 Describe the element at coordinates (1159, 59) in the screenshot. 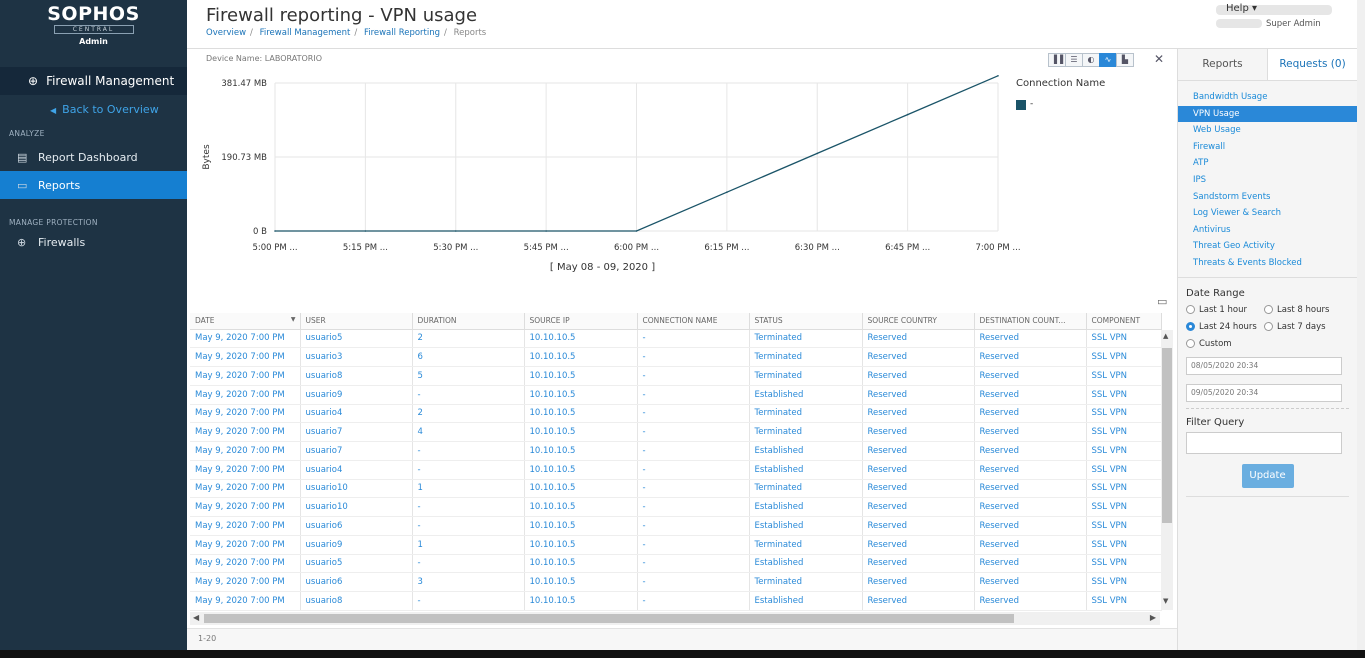

I see `tools-icon: ✕` at that location.